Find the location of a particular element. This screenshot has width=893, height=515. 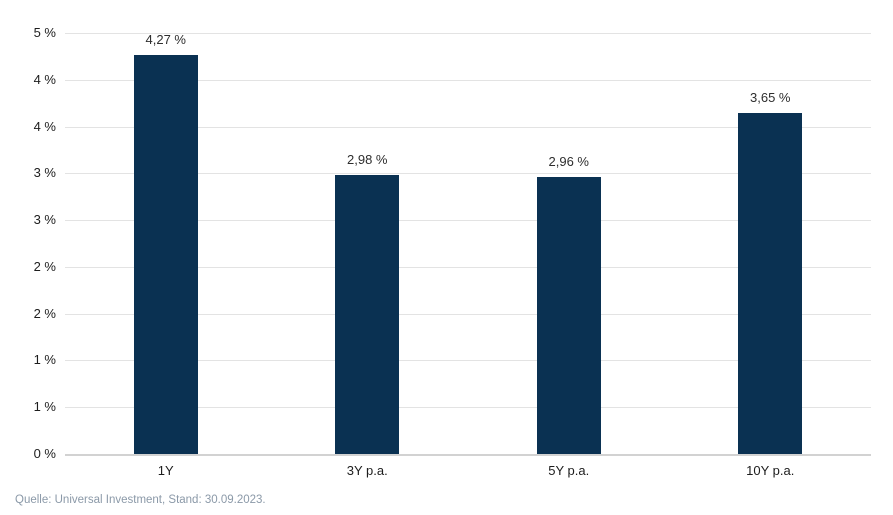

bar-10y-p-a is located at coordinates (770, 283).